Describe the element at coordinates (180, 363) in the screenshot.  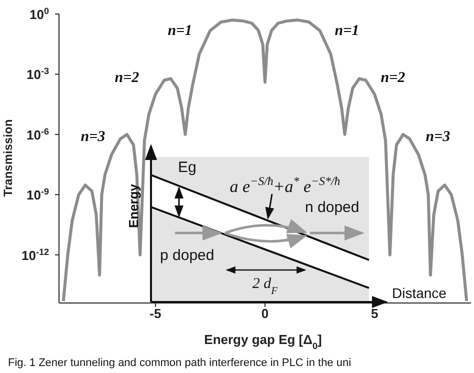
I see `caption: Fig. 1 Zener tunneling and common path interference in PLC in the uni` at that location.